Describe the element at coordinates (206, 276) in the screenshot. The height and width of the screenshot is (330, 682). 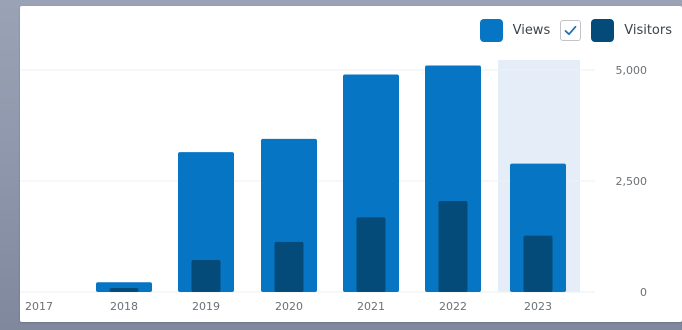
I see `bar-visitors-2019` at that location.